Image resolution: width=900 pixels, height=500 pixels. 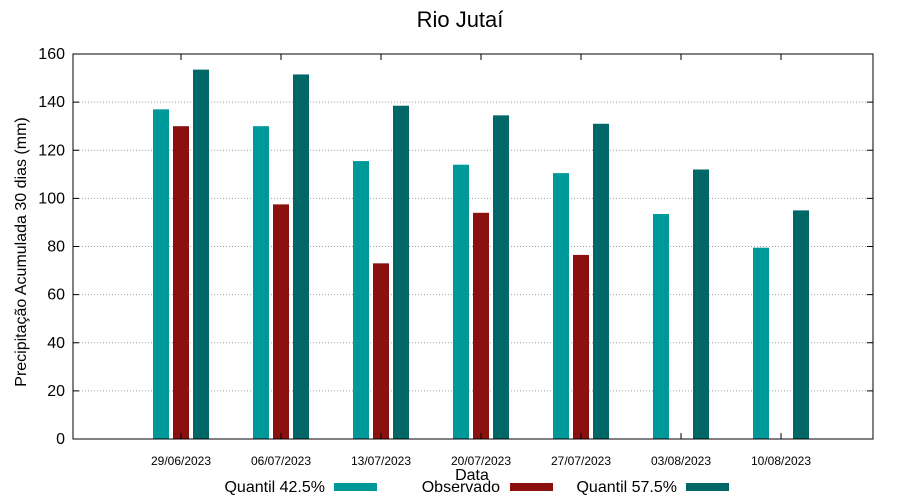 I want to click on y-axis-label: Precipitação Acumulada 30 dias (mm), so click(x=21, y=251).